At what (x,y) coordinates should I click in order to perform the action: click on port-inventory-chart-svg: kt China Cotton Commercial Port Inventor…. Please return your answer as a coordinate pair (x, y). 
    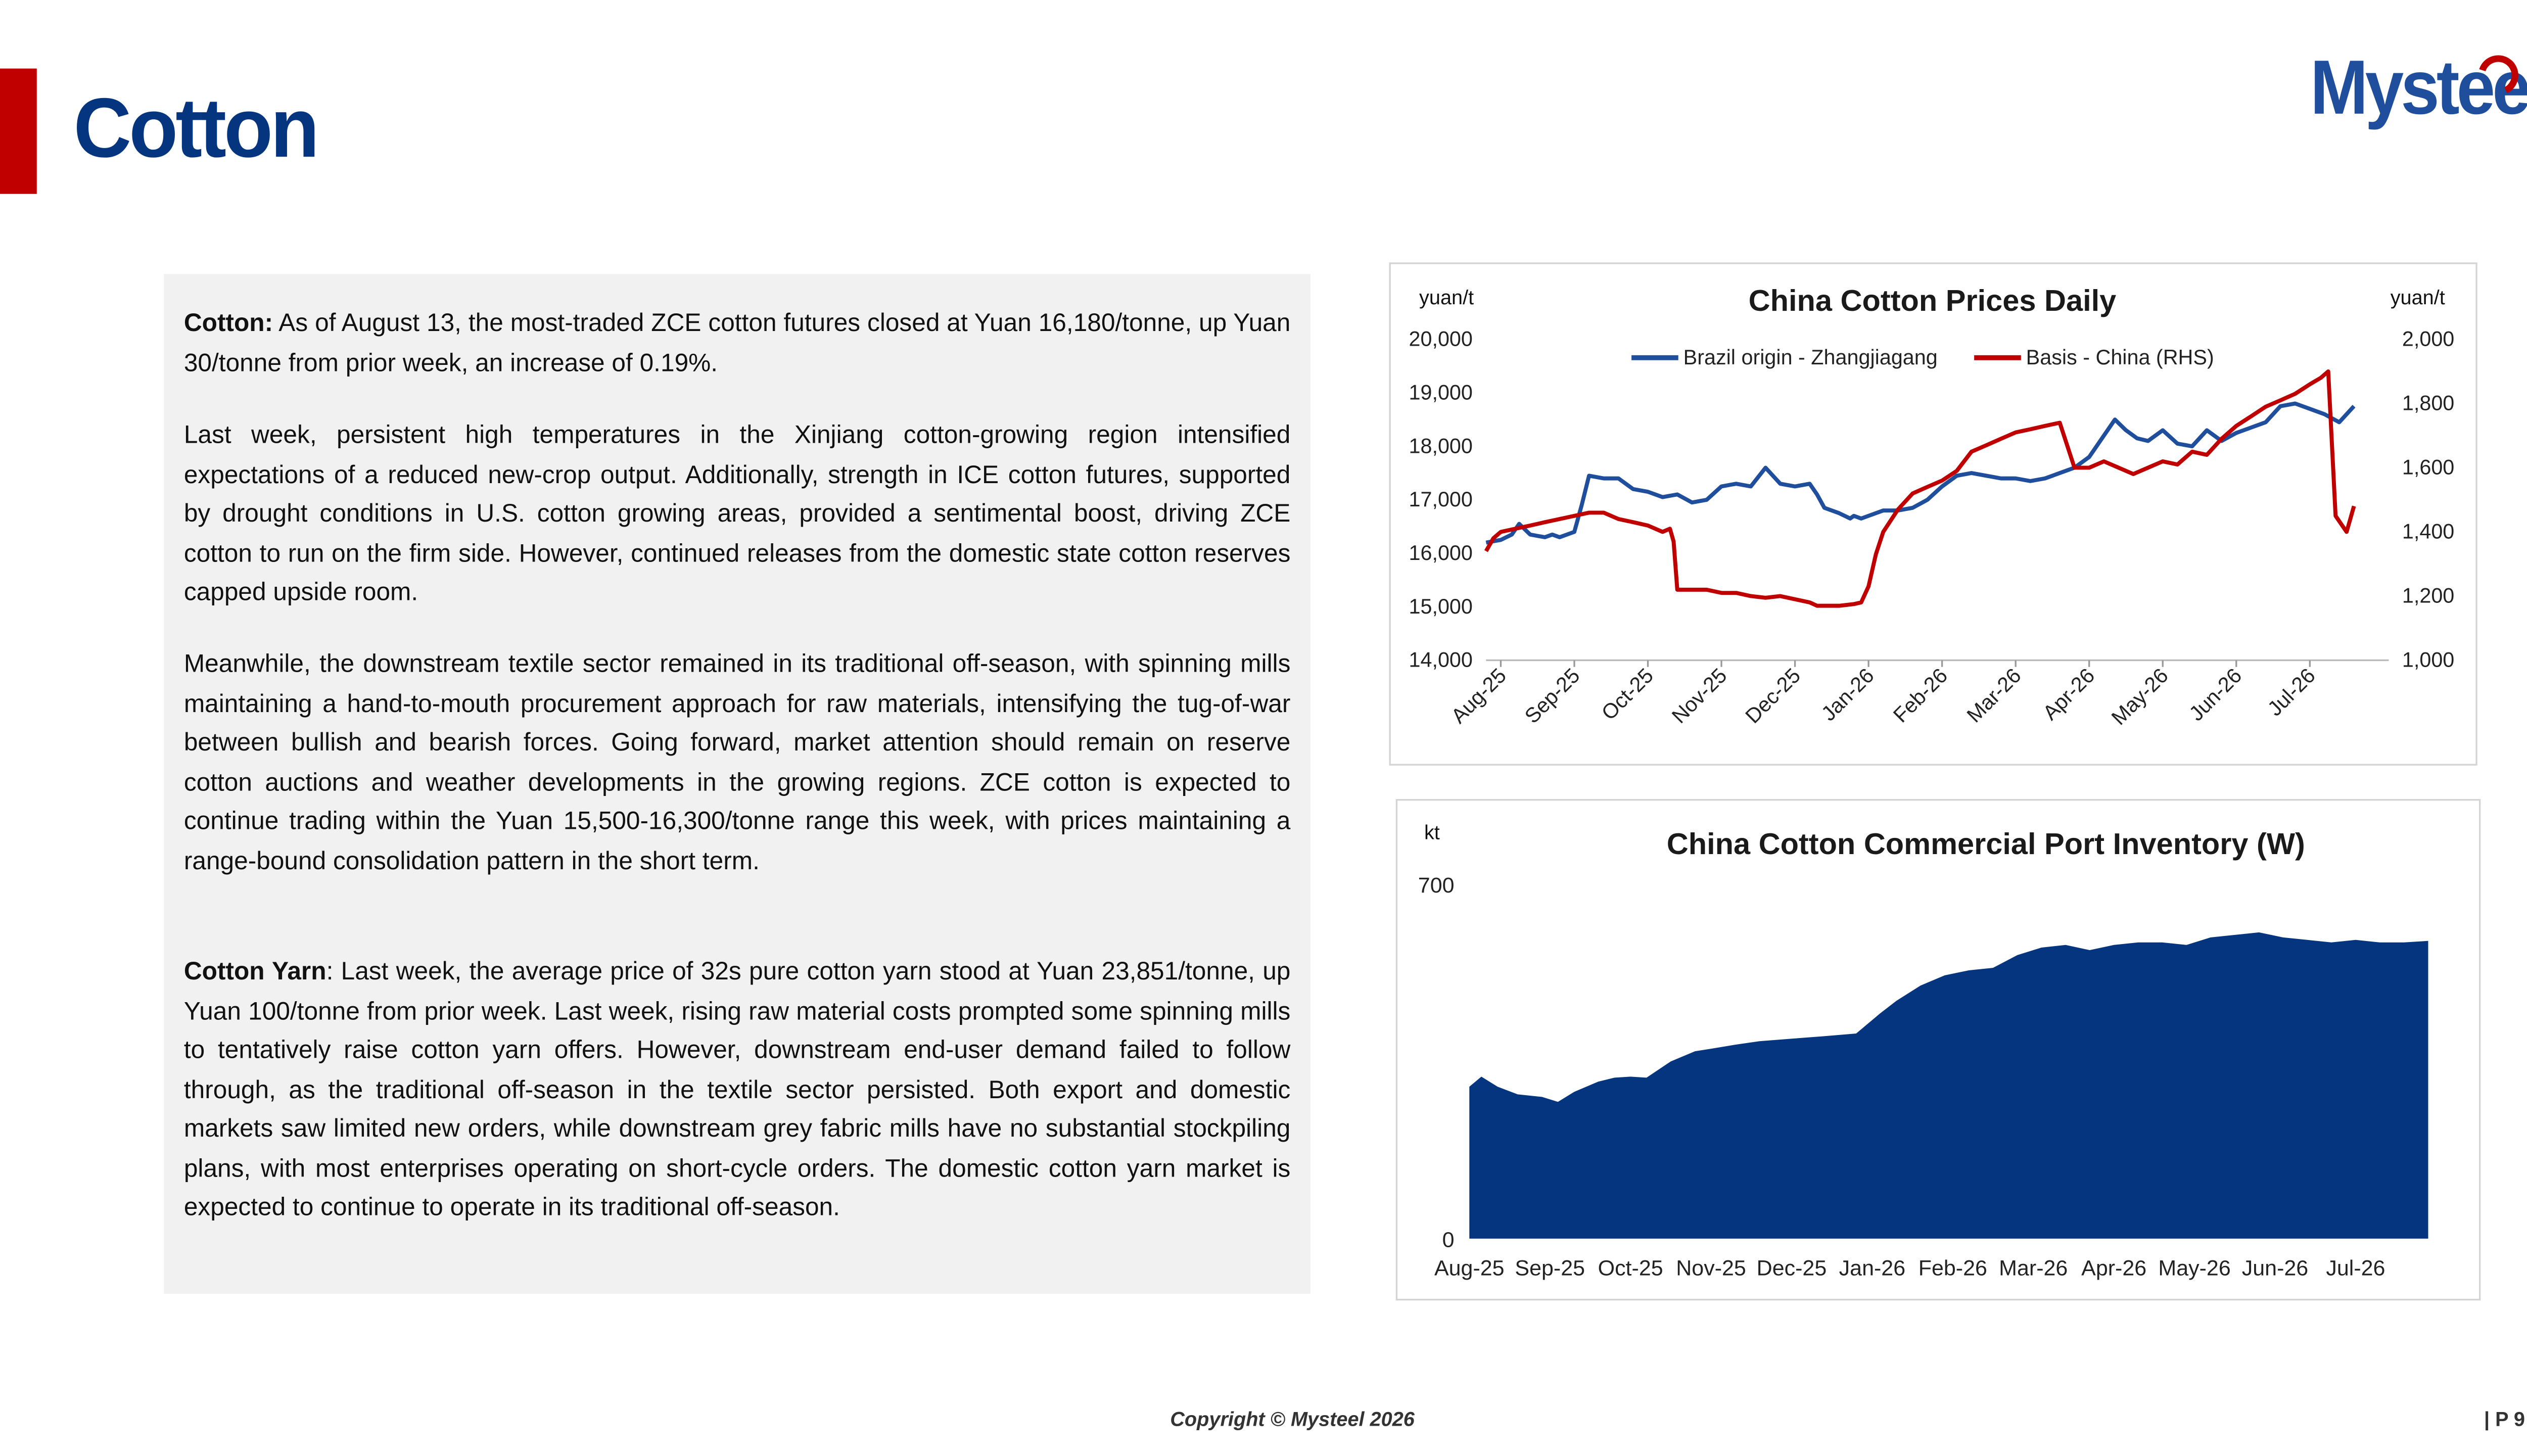
    Looking at the image, I should click on (1923, 1051).